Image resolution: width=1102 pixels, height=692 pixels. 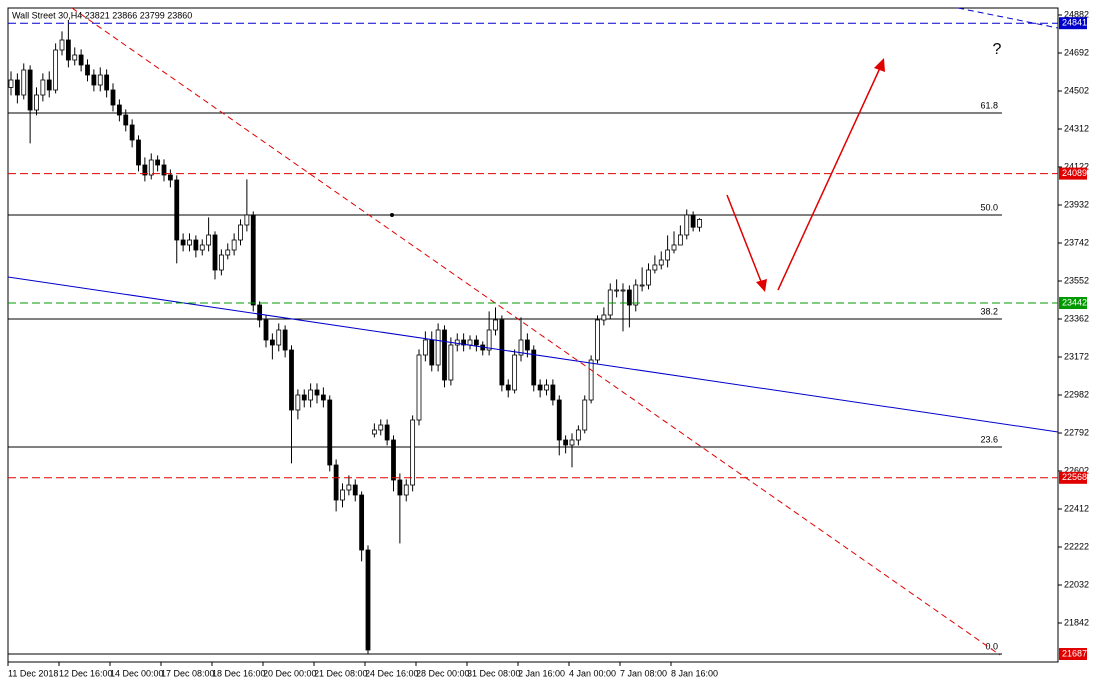 I want to click on x-tick-label: 2 Jan 16:00, so click(x=541, y=673).